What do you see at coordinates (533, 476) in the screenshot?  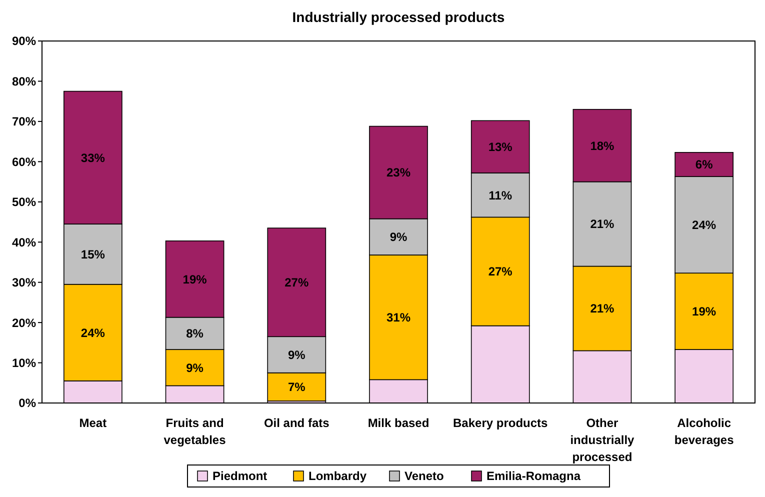 I see `legend-label: Emilia-Romagna` at bounding box center [533, 476].